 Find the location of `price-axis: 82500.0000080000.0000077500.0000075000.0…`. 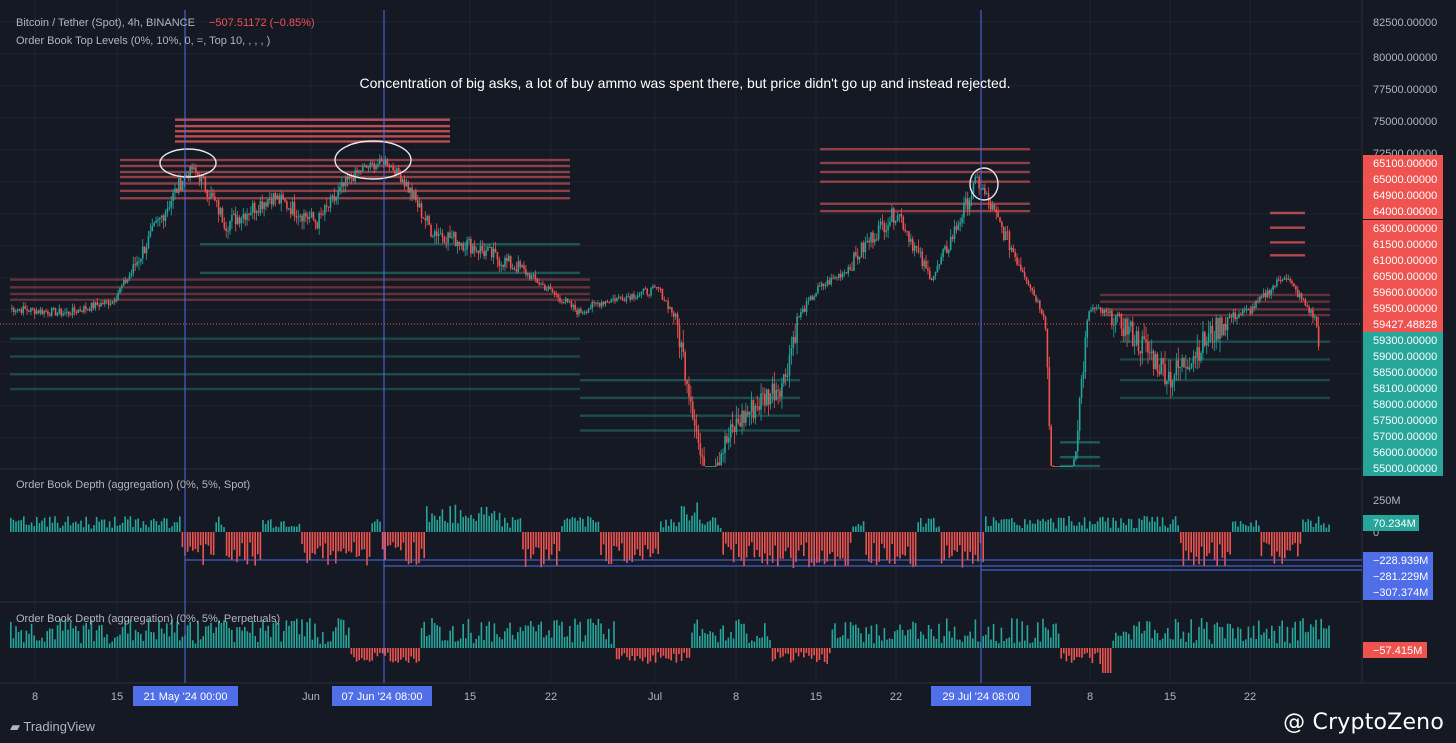

price-axis: 82500.0000080000.0000077500.0000075000.0… is located at coordinates (1403, 246).